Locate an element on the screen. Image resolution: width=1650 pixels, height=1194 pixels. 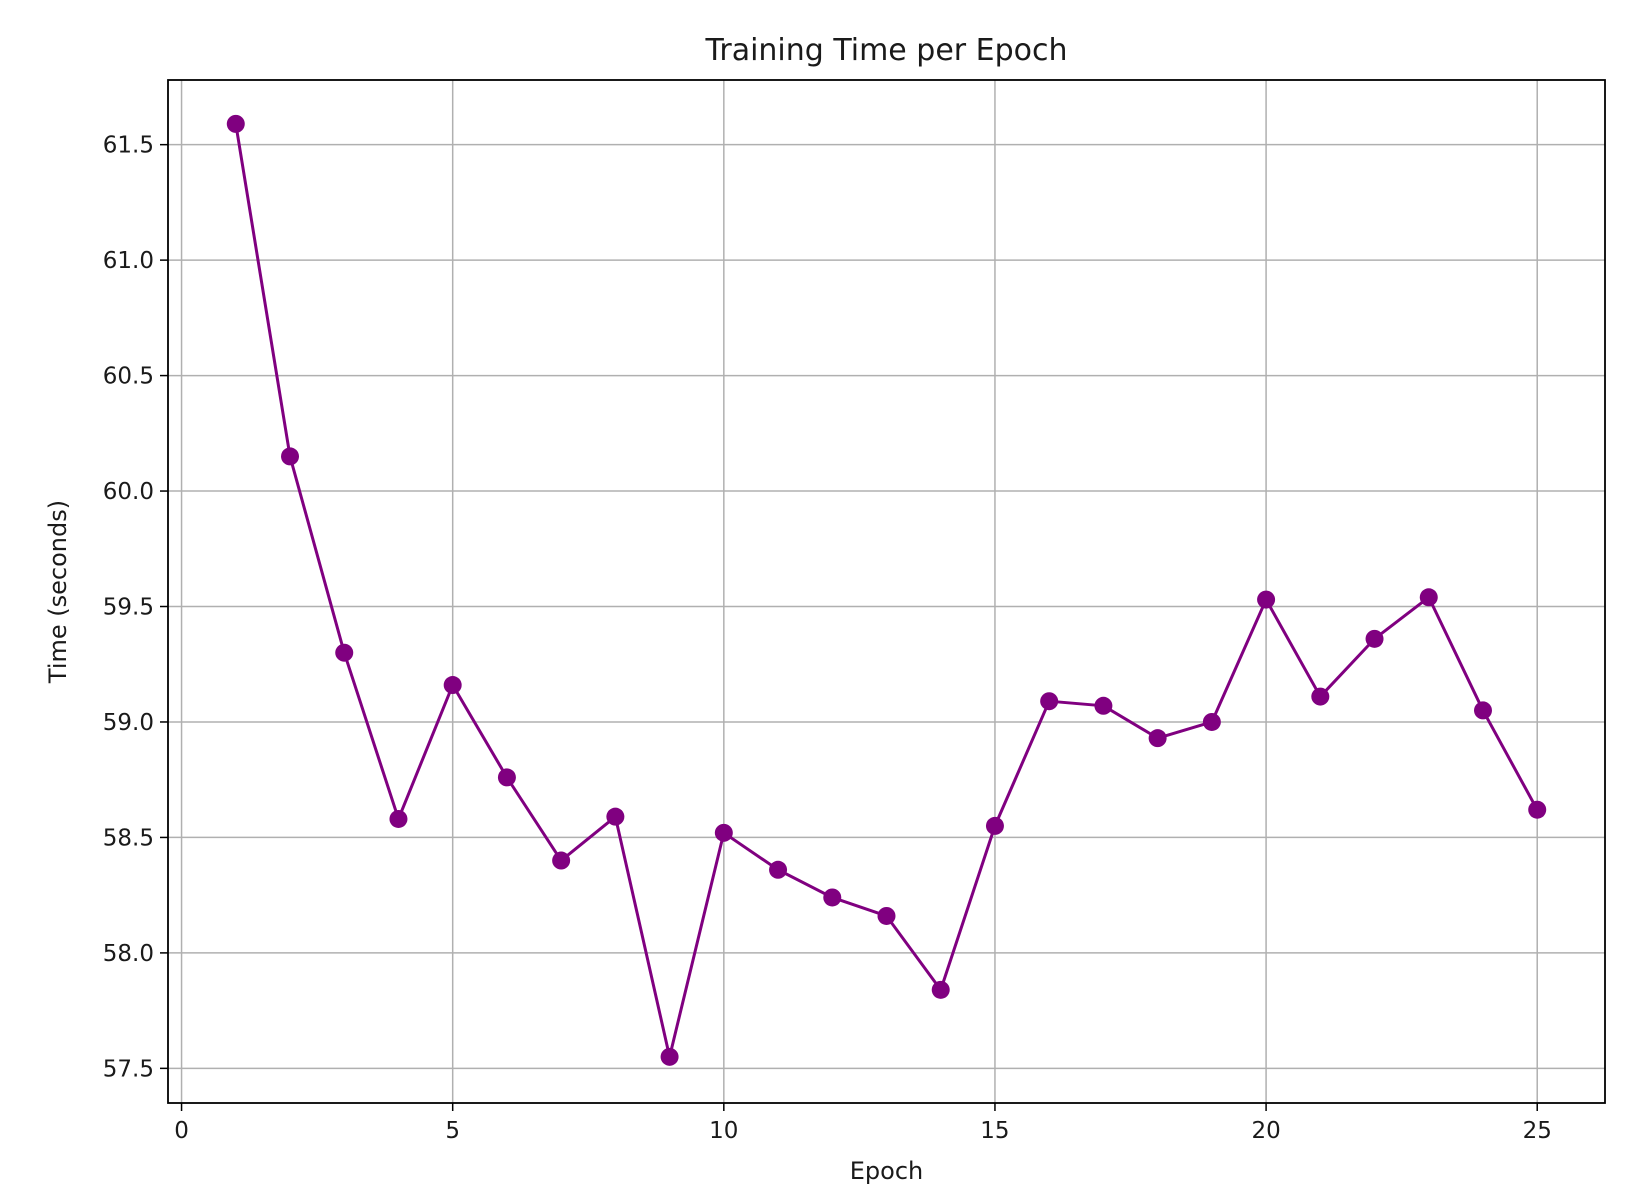
y-tick-label: 60.0 is located at coordinates (128, 492).